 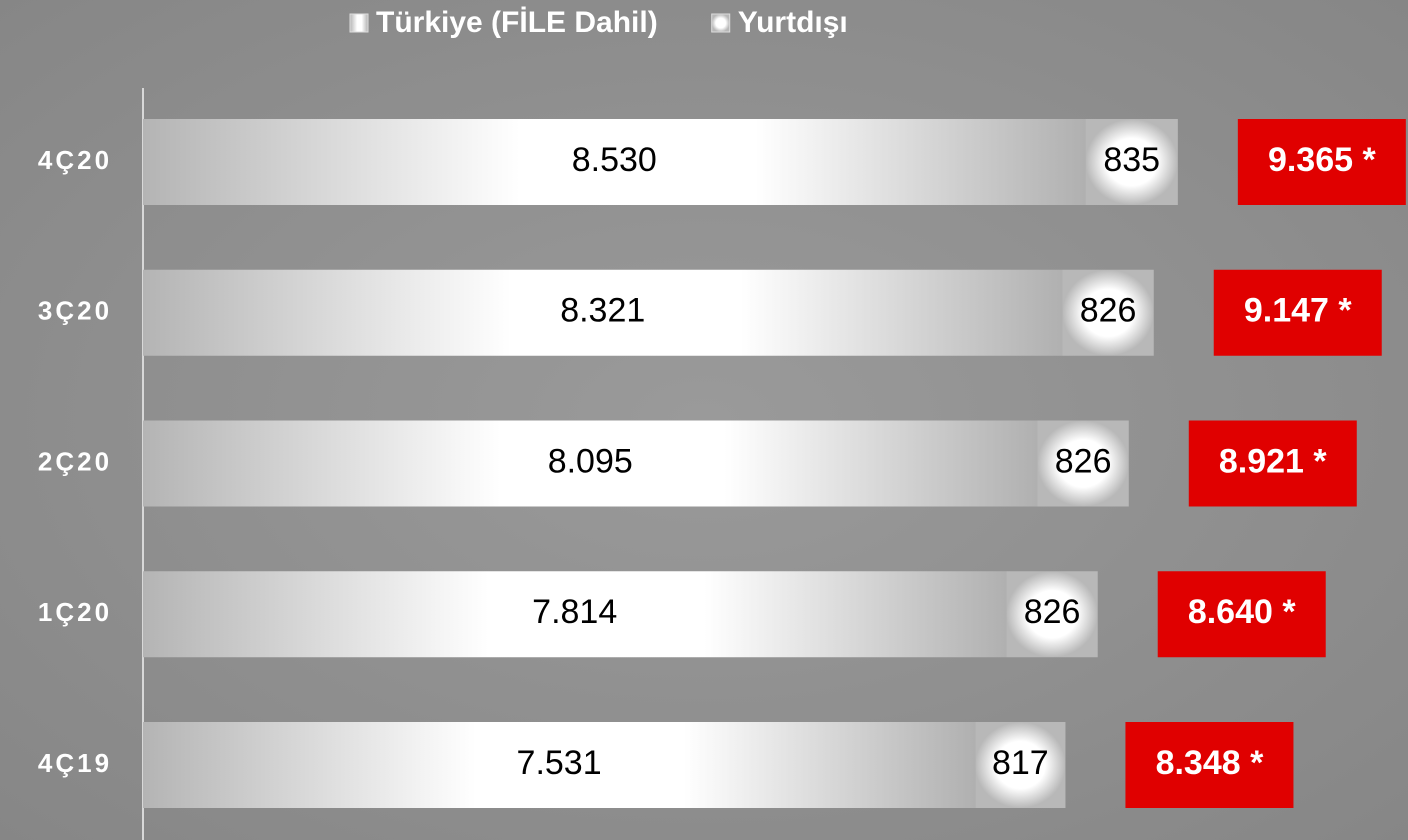 I want to click on category-label: 4Ç20, so click(x=75, y=160).